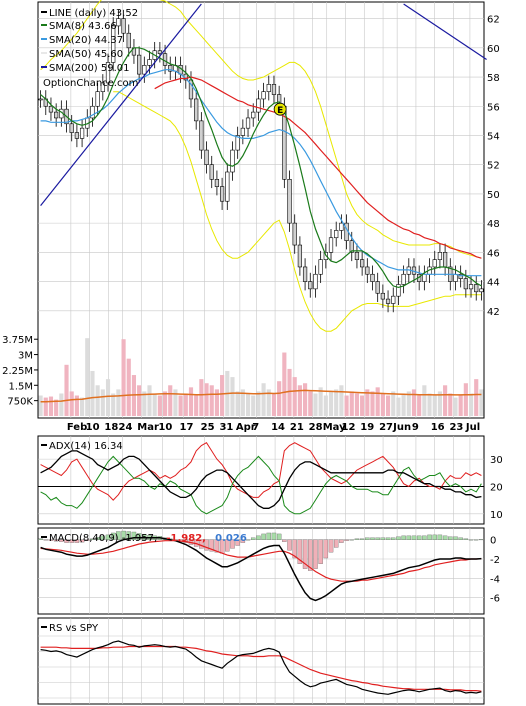 Image resolution: width=526 pixels, height=706 pixels. I want to click on macd-tick-label: 0, so click(493, 541).